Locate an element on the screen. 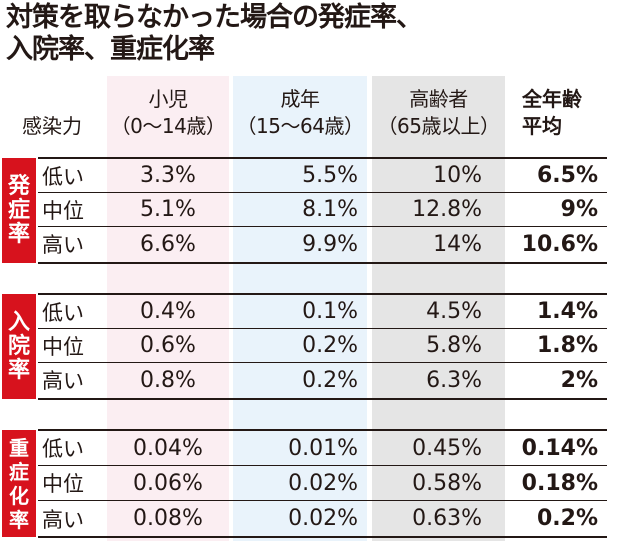 Image resolution: width=619 pixels, height=541 pixels. child-cell: 6.6% is located at coordinates (168, 244).